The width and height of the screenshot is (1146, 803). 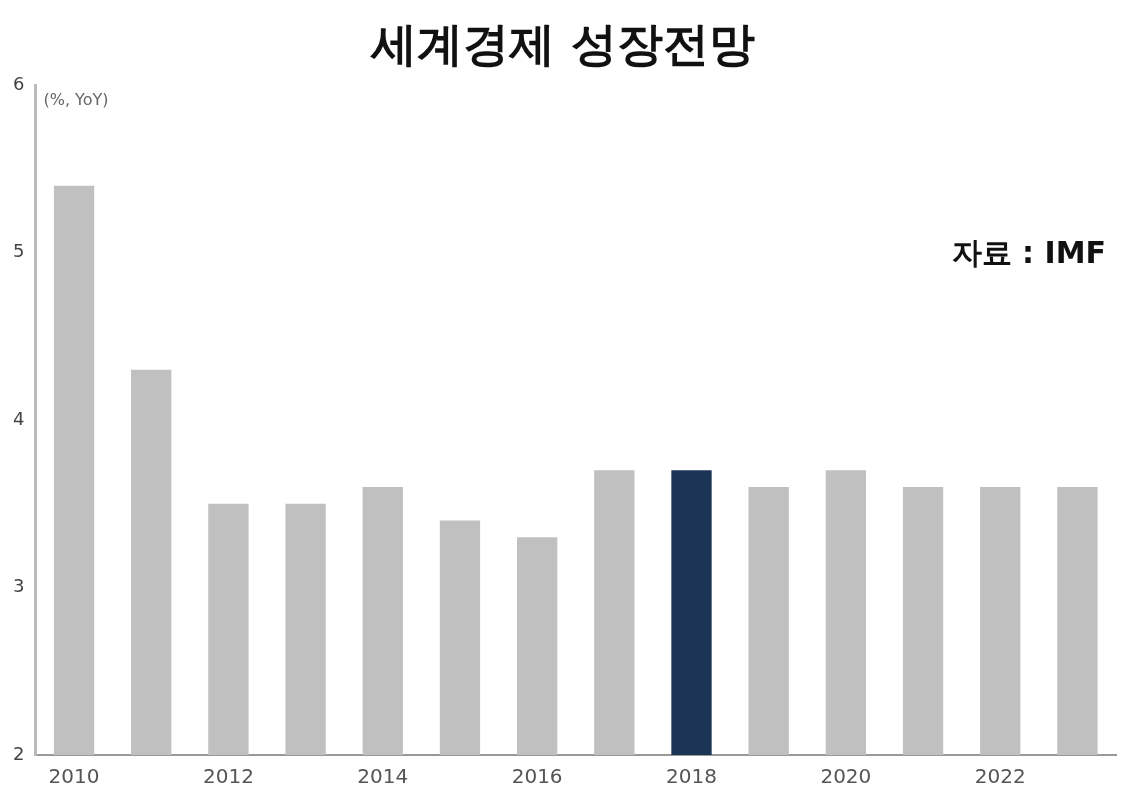 I want to click on chart-title: 세계경제 성장전망, so click(x=562, y=43).